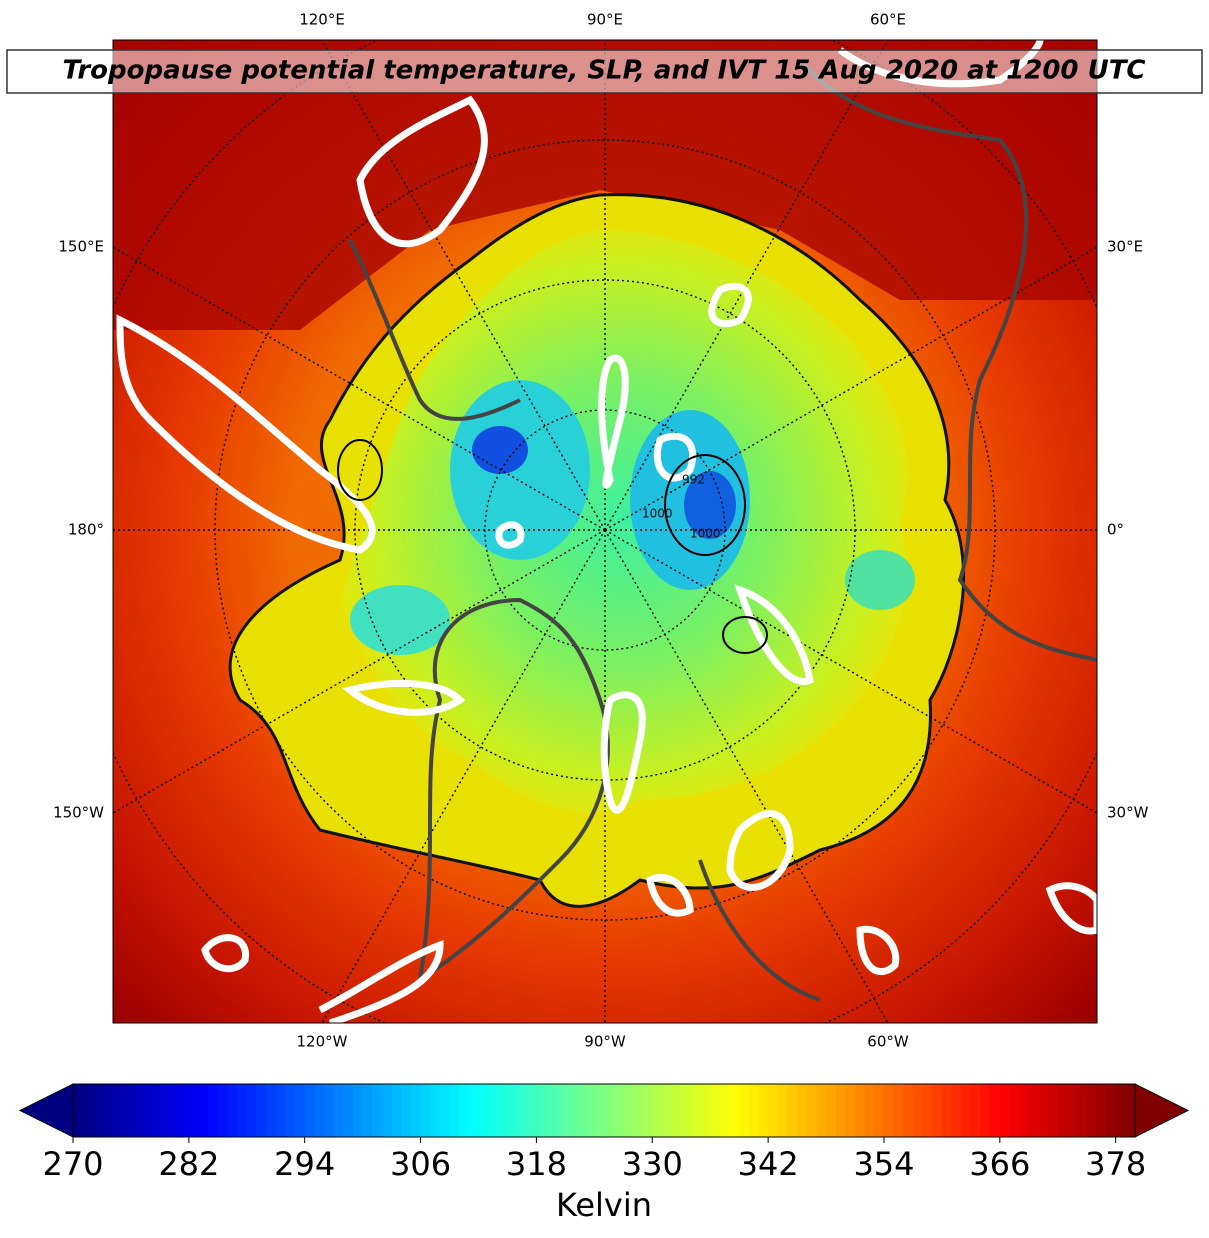 This screenshot has width=1209, height=1238. Describe the element at coordinates (999, 1164) in the screenshot. I see `colorbar-tick-label: 366` at that location.